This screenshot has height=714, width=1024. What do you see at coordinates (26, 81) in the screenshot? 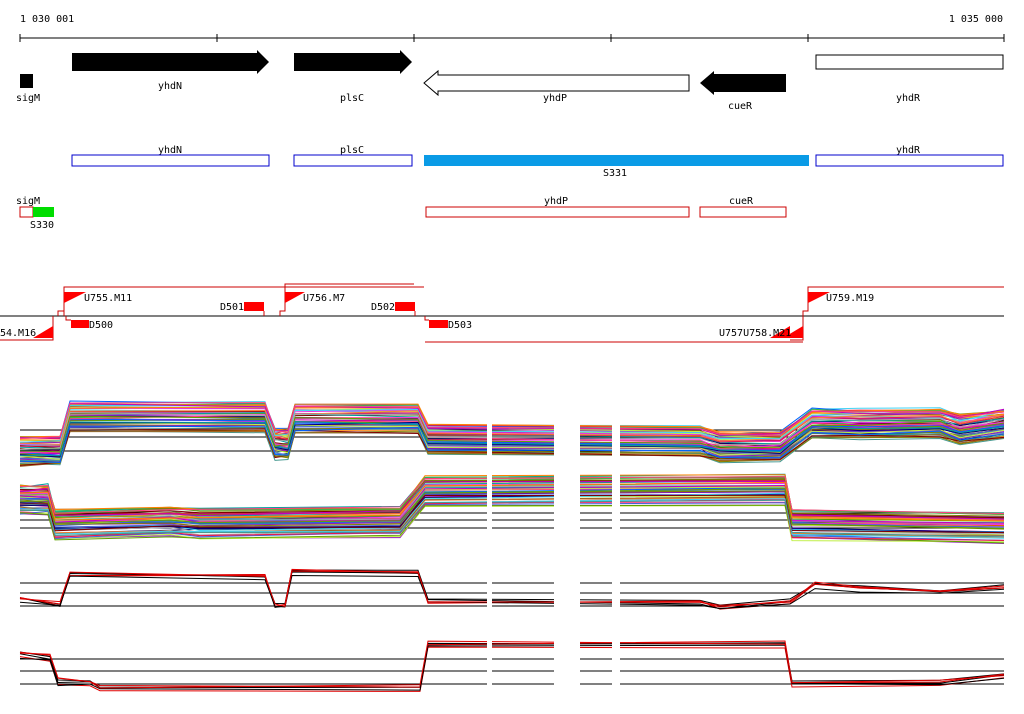
I see `gene-sigm` at bounding box center [26, 81].